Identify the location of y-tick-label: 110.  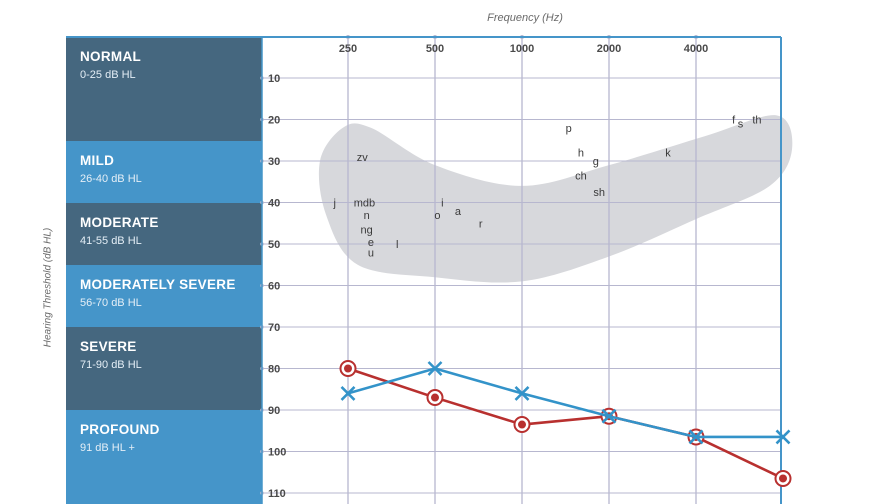
(277, 494).